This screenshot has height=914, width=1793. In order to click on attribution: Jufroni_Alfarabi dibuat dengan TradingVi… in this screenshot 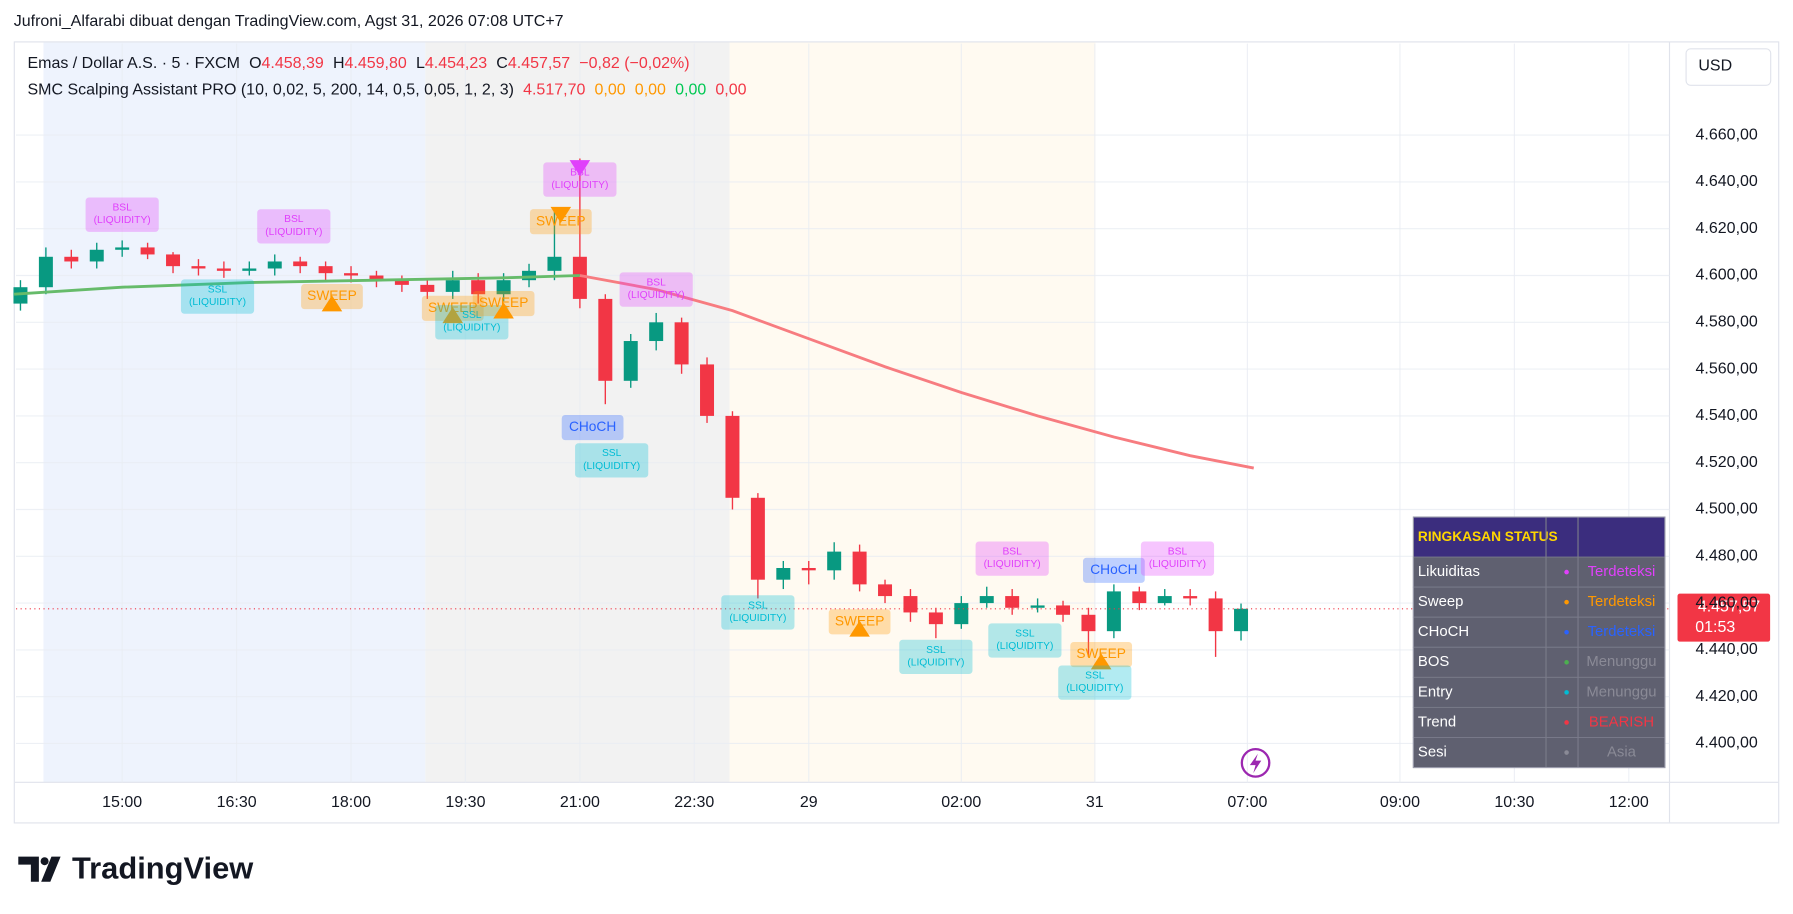, I will do `click(289, 21)`.